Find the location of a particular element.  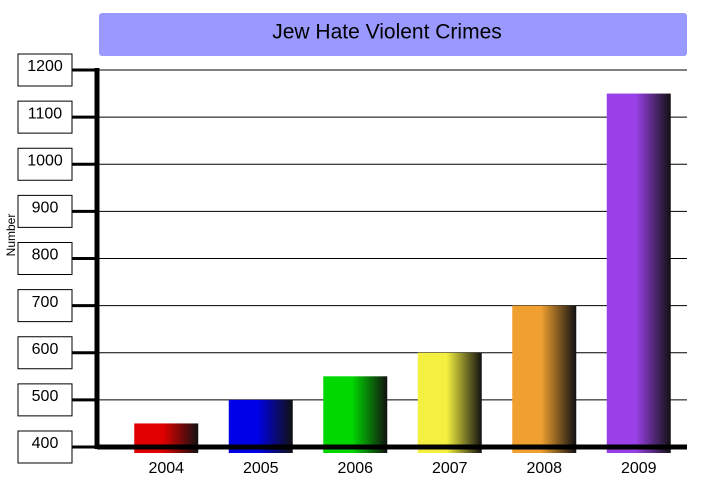

y-tick-label: 1100 is located at coordinates (45, 113).